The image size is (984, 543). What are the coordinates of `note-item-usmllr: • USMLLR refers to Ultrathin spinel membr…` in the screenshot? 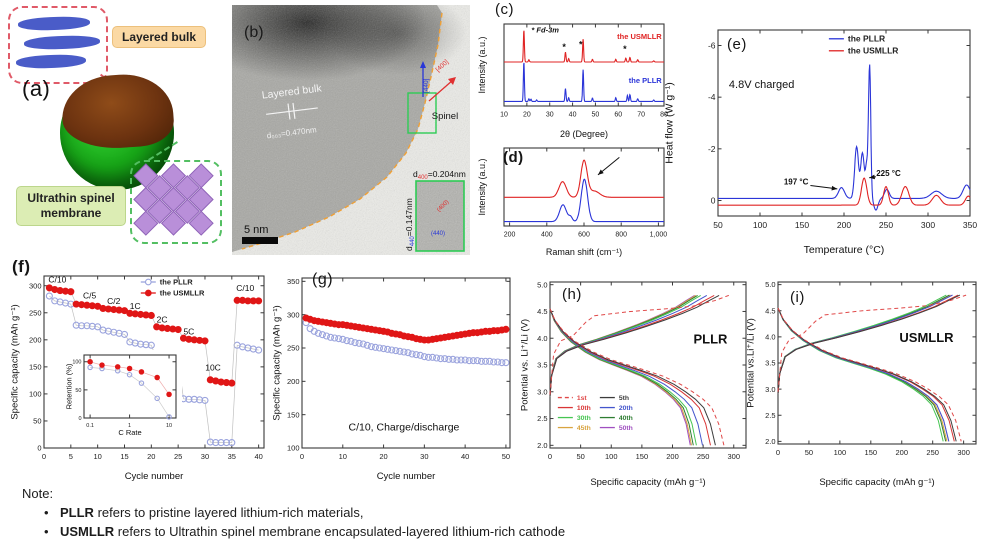 It's located at (293, 532).